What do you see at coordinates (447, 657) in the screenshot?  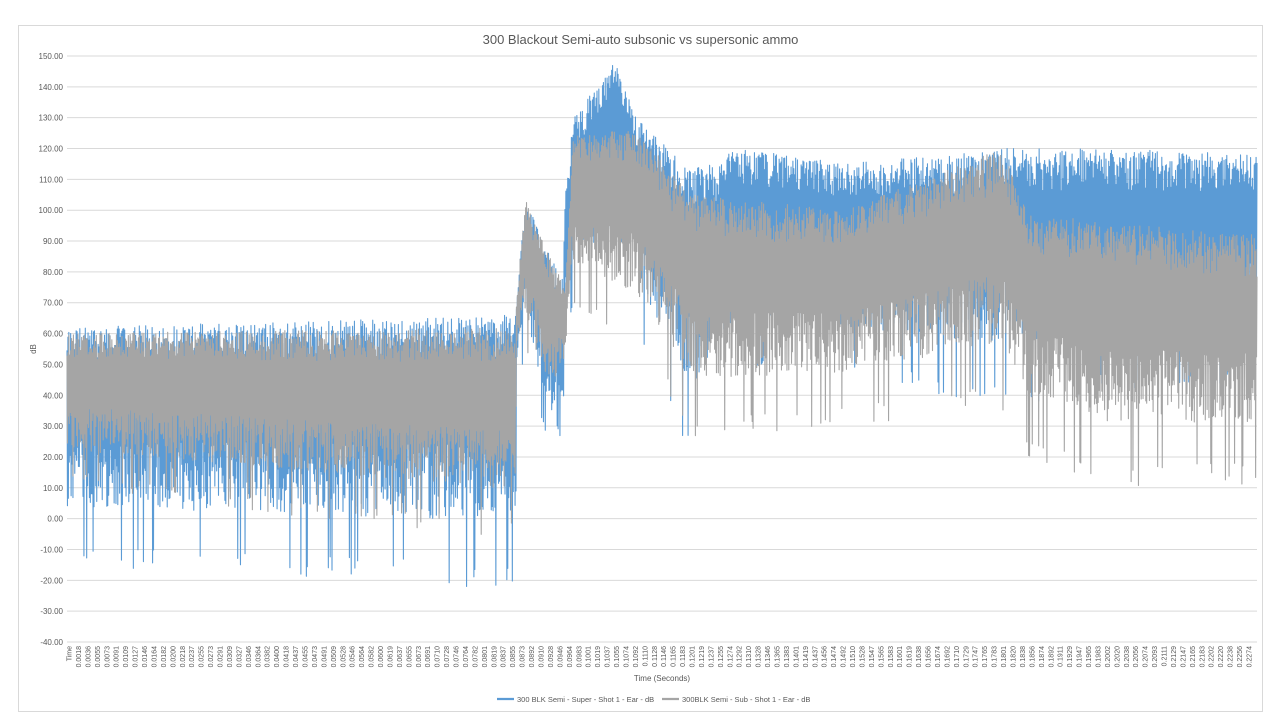 I see `x-tick-label: 0.0728` at bounding box center [447, 657].